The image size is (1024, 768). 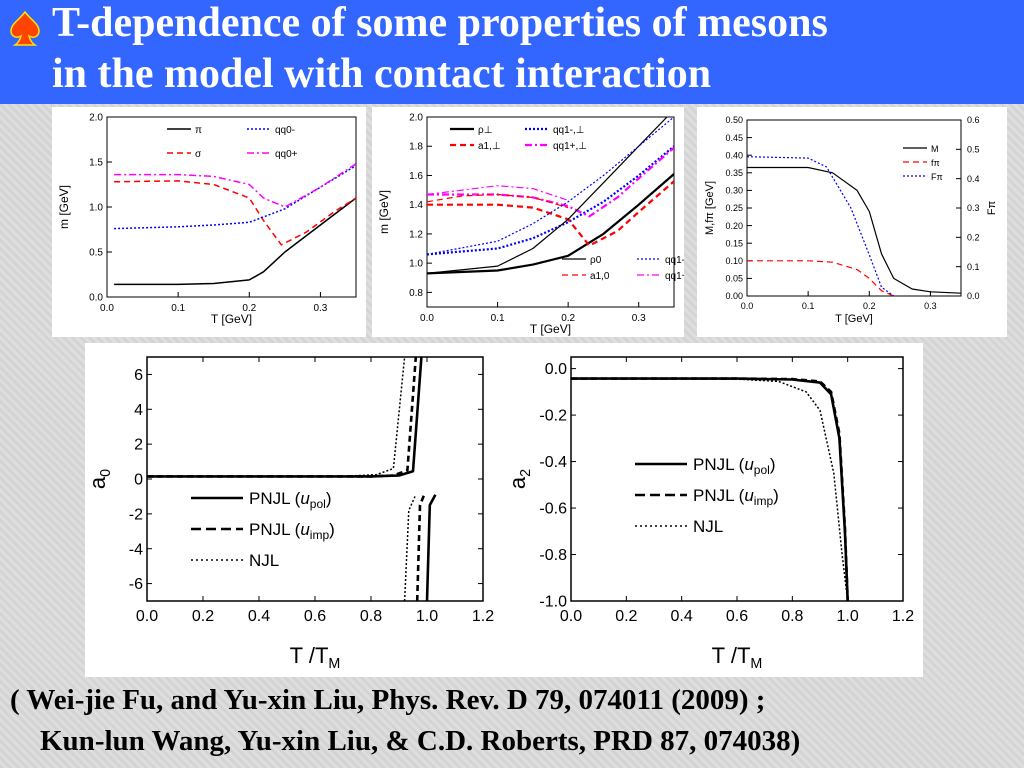 I want to click on c4-legend-sub: pol, so click(x=318, y=504).